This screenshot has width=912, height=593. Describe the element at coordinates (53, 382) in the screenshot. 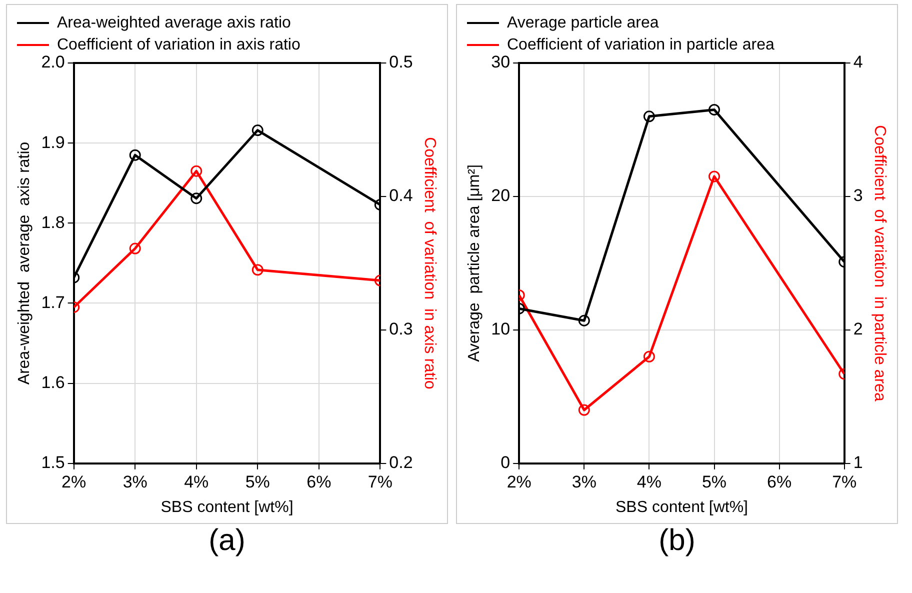

I see `y-tick-label: 1.6` at that location.